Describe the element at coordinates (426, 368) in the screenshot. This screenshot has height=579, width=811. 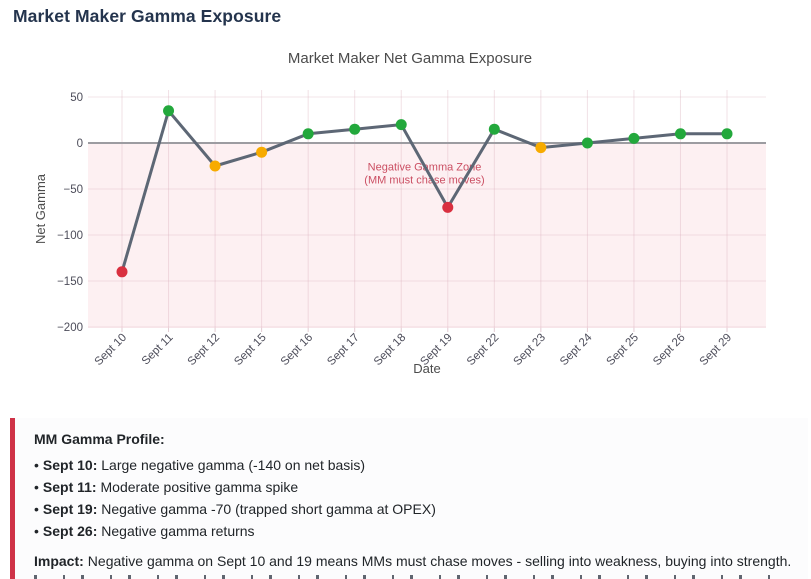
I see `x-axis-title: Date` at that location.